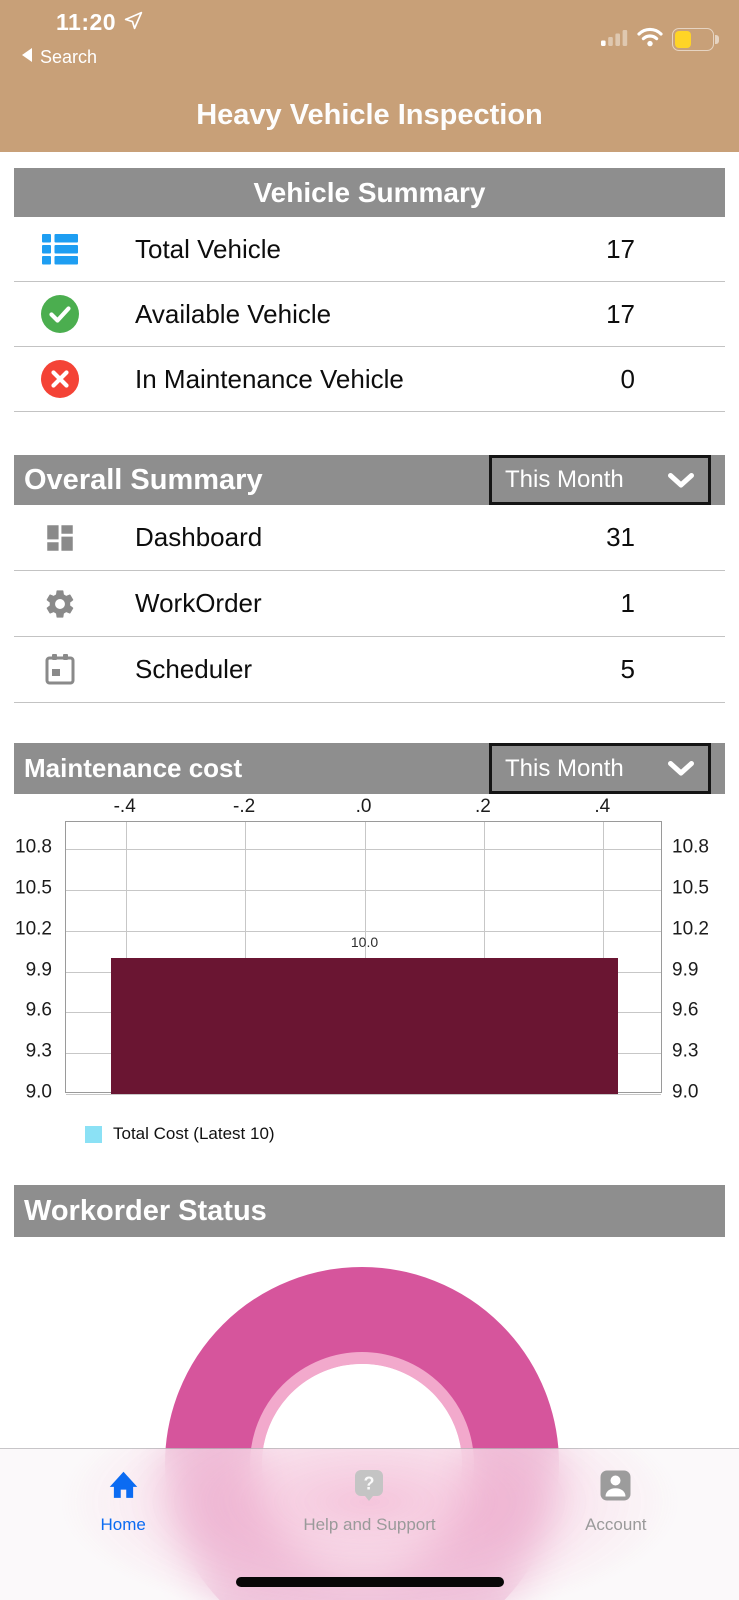 This screenshot has height=1600, width=739. I want to click on x-tick-label: -.2, so click(244, 806).